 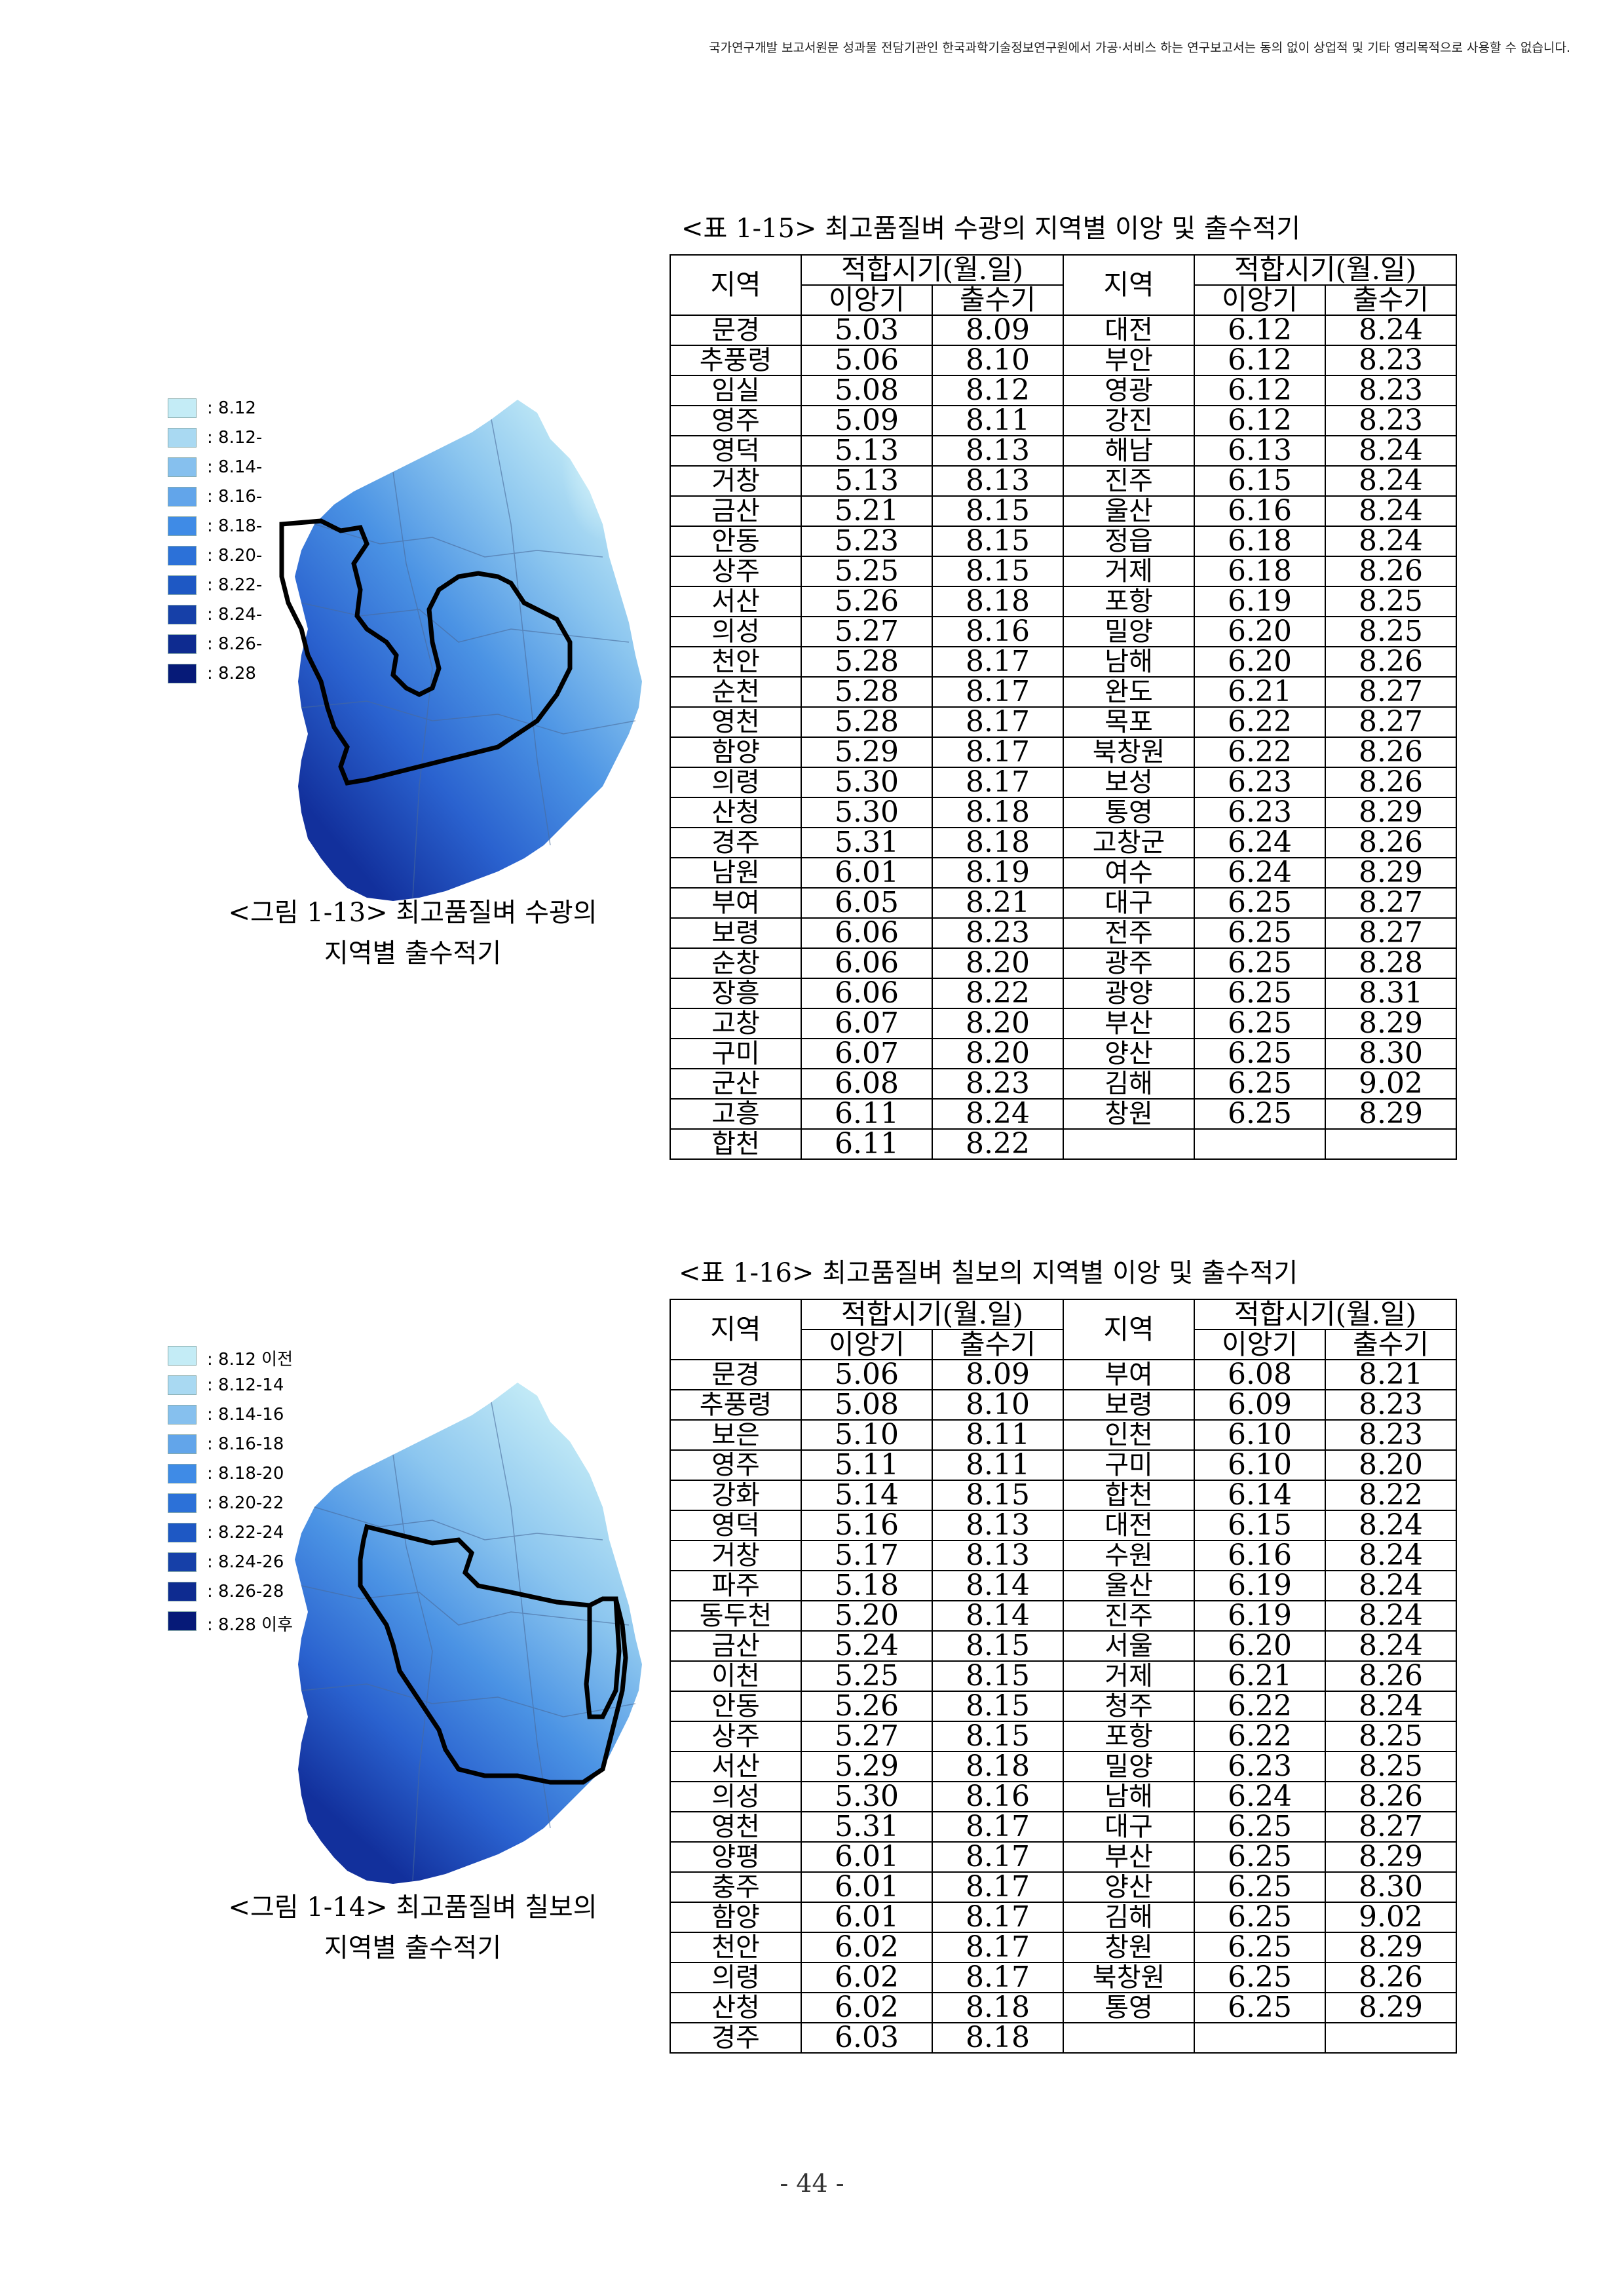 I want to click on figure2-caption-line1: <그림 1-14> 최고품질벼 칠보의, so click(x=412, y=1907).